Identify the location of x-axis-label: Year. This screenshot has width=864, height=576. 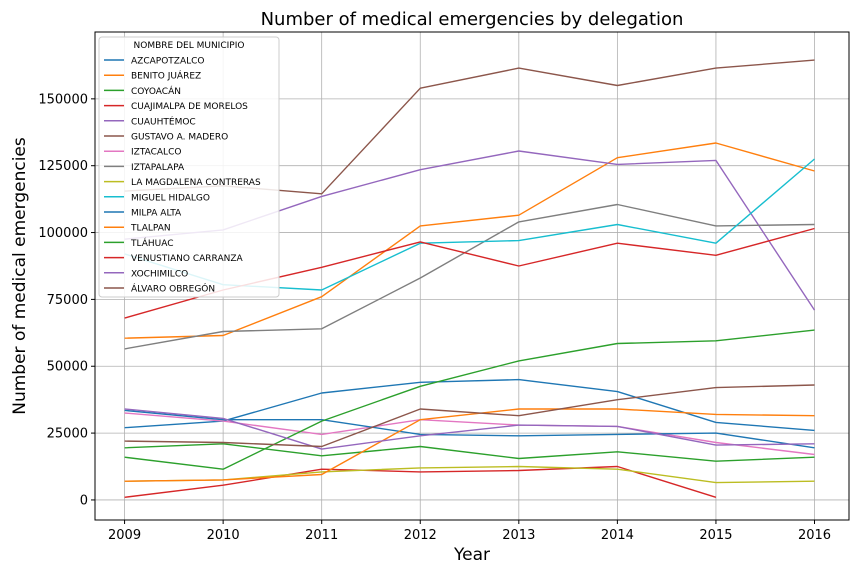
(471, 555).